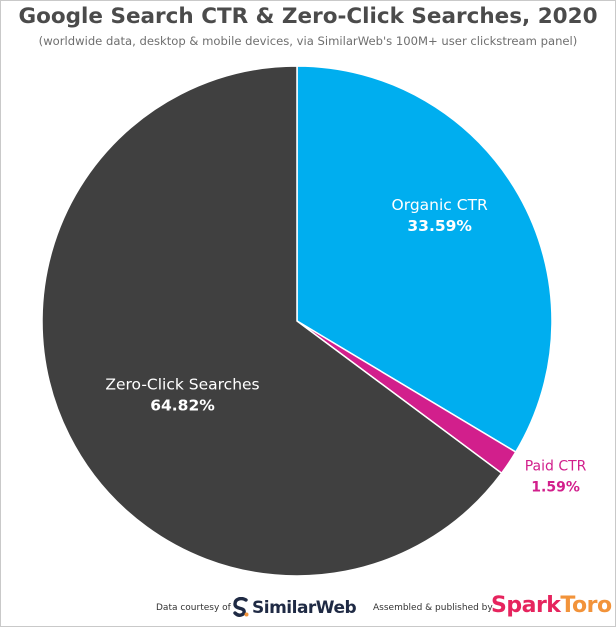 This screenshot has width=616, height=627. I want to click on data-credit-text: Data courtesy of, so click(193, 608).